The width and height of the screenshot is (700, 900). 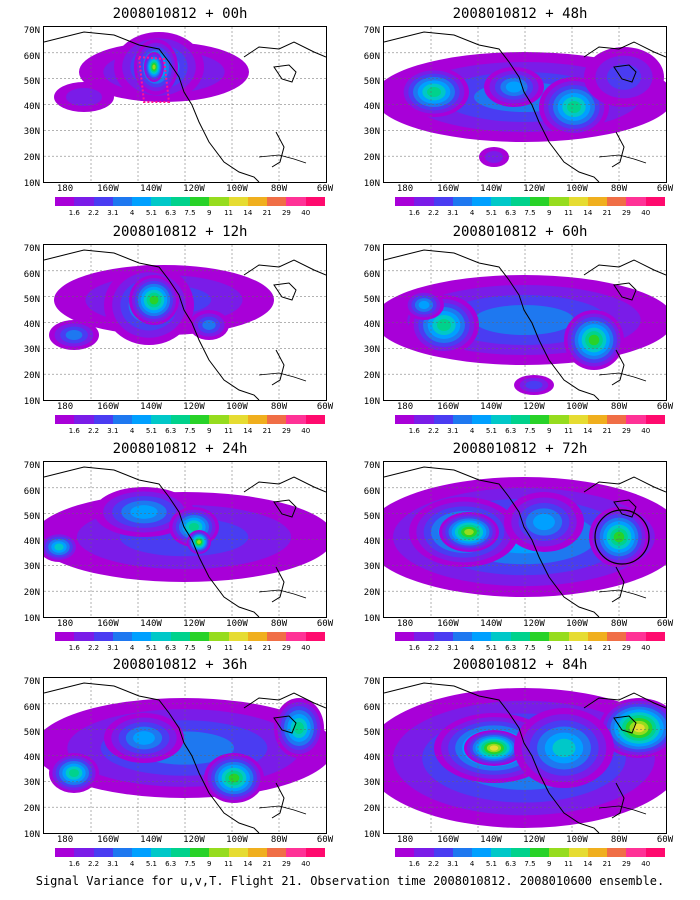 I want to click on longitude-label: 180, so click(x=405, y=407).